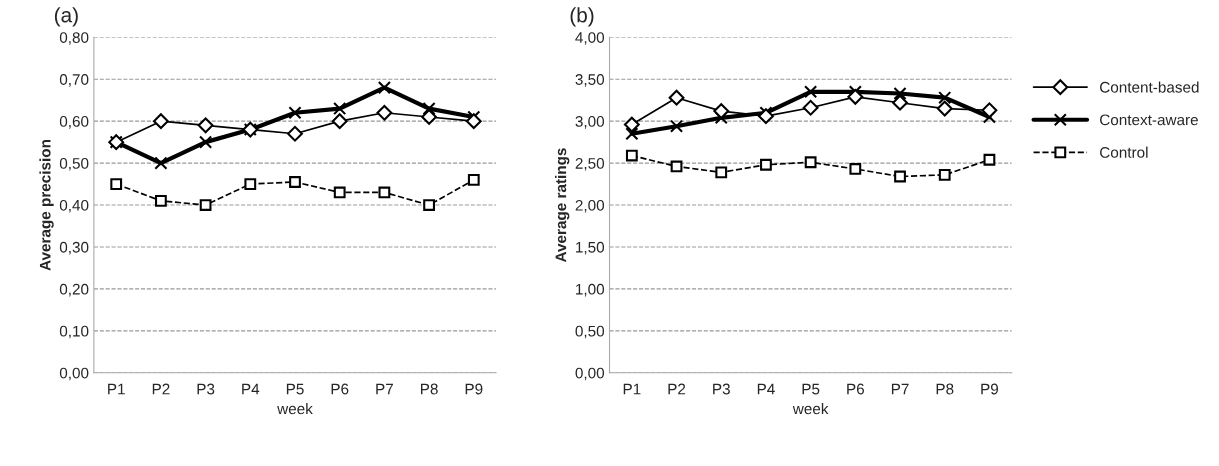  What do you see at coordinates (74, 248) in the screenshot?
I see `y-tick-label: 0,30` at bounding box center [74, 248].